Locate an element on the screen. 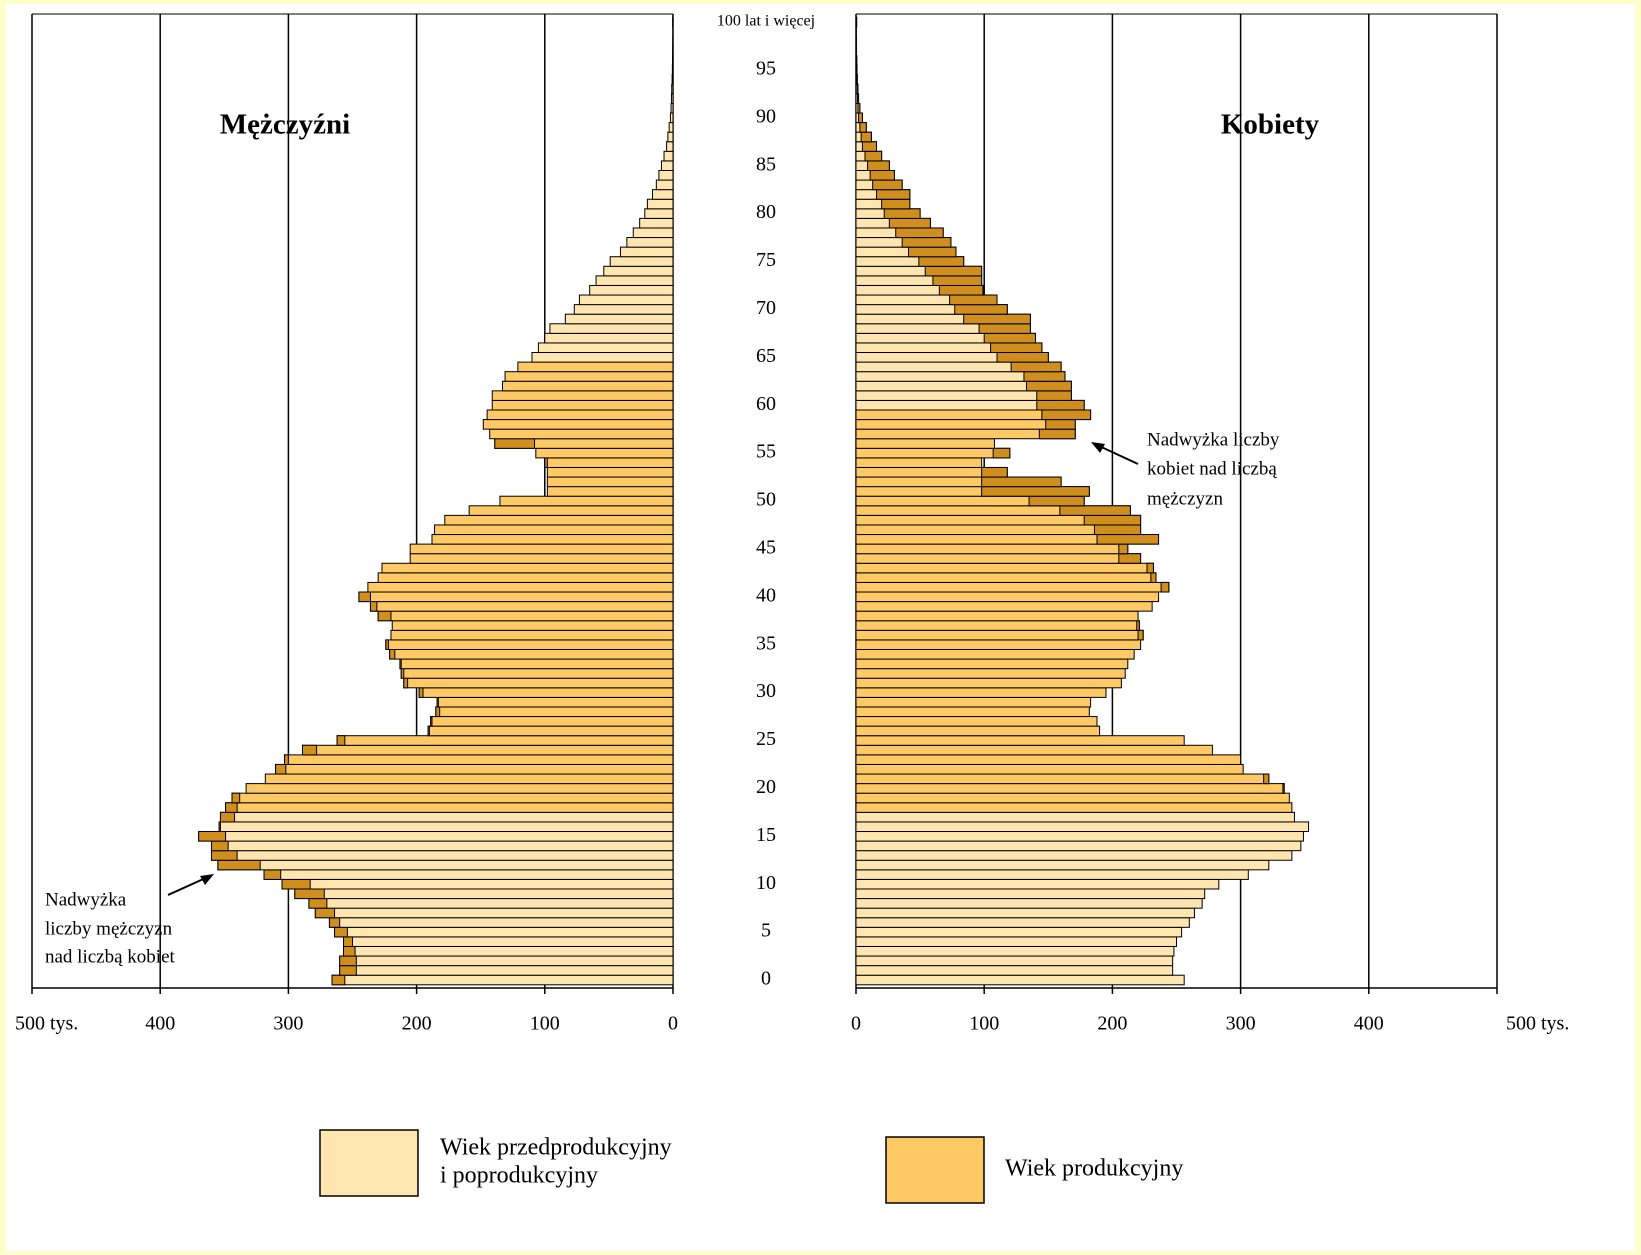  annotation: nad liczbą kobiet is located at coordinates (110, 956).